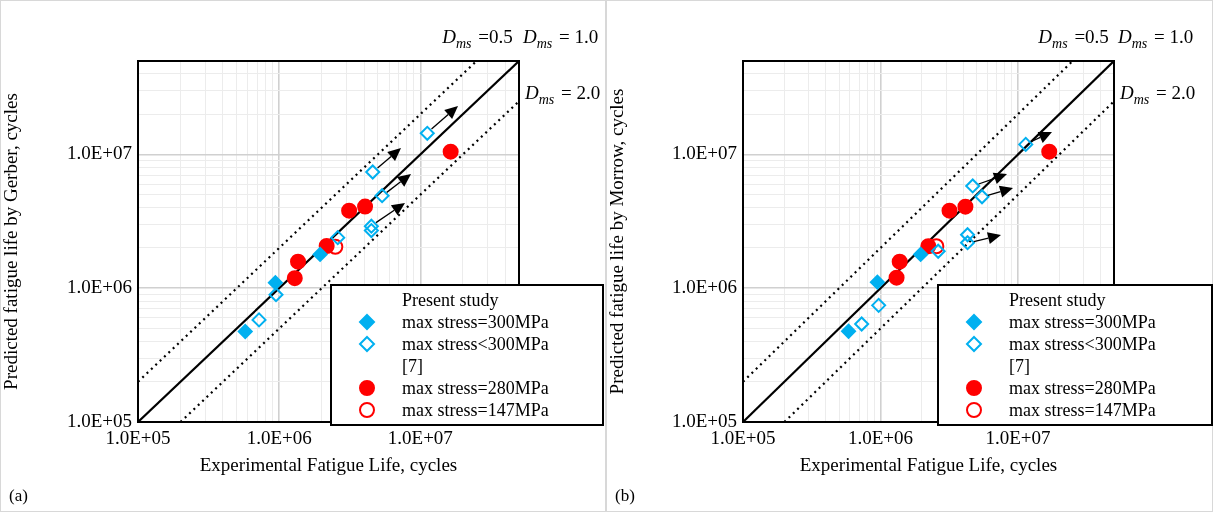  Describe the element at coordinates (11, 241) in the screenshot. I see `y-axis-title: Predicted fatigue life by Gerber, cycles` at that location.